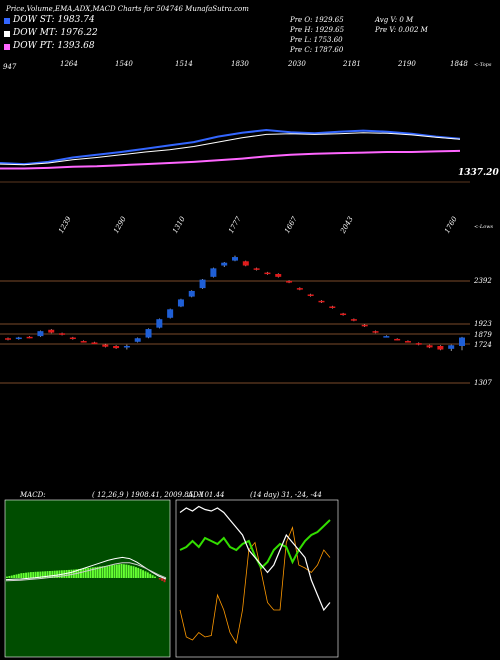 This screenshot has height=660, width=500. I want to click on top-panel, so click(235, 155).